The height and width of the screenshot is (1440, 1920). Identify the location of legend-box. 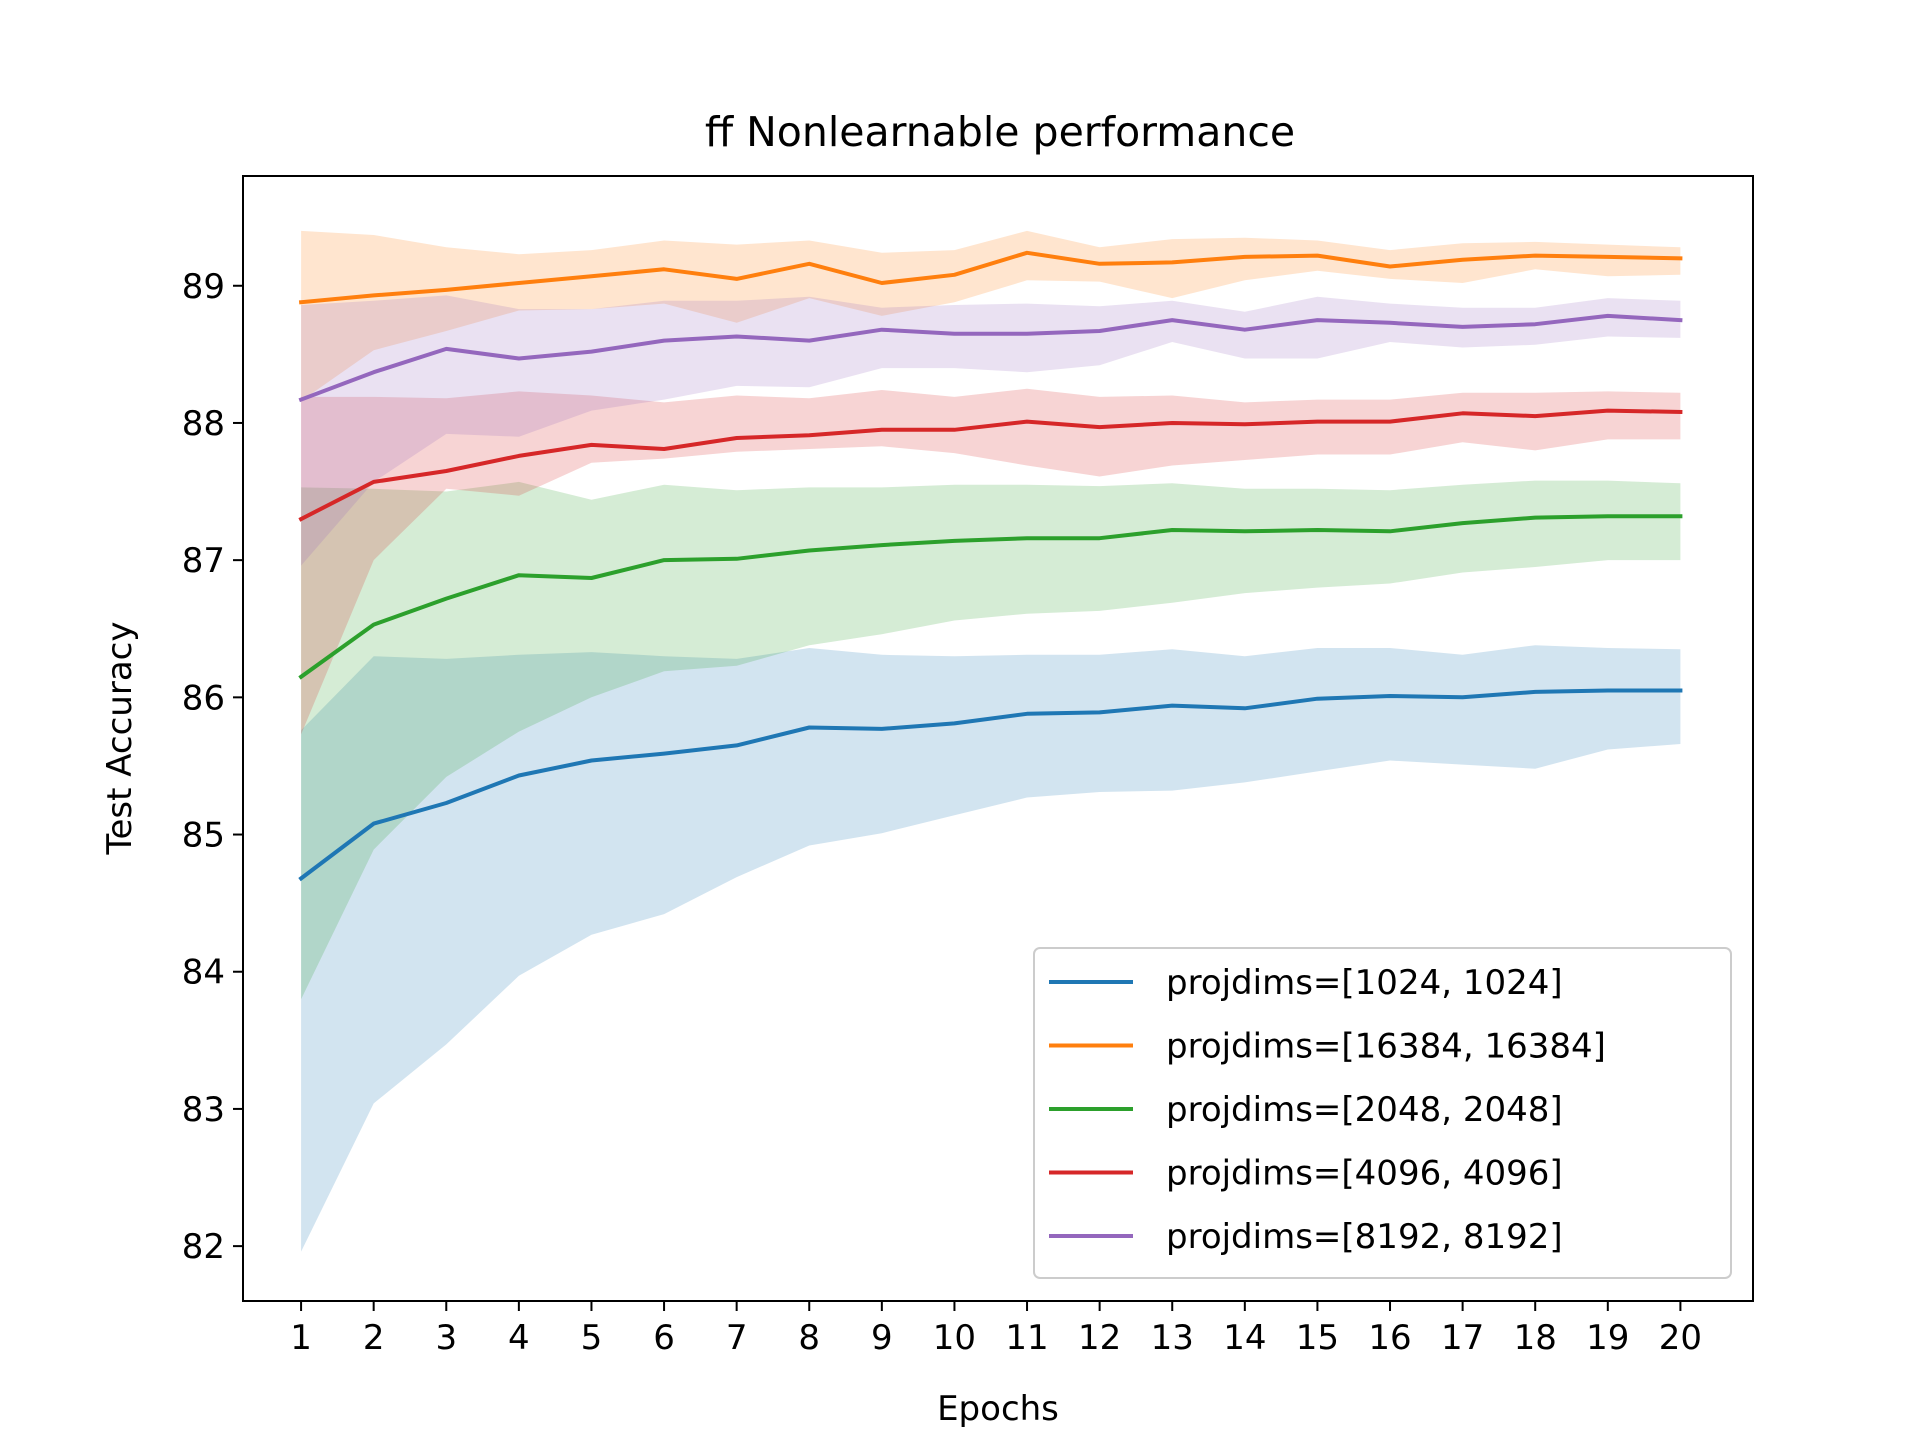
(1382, 1113).